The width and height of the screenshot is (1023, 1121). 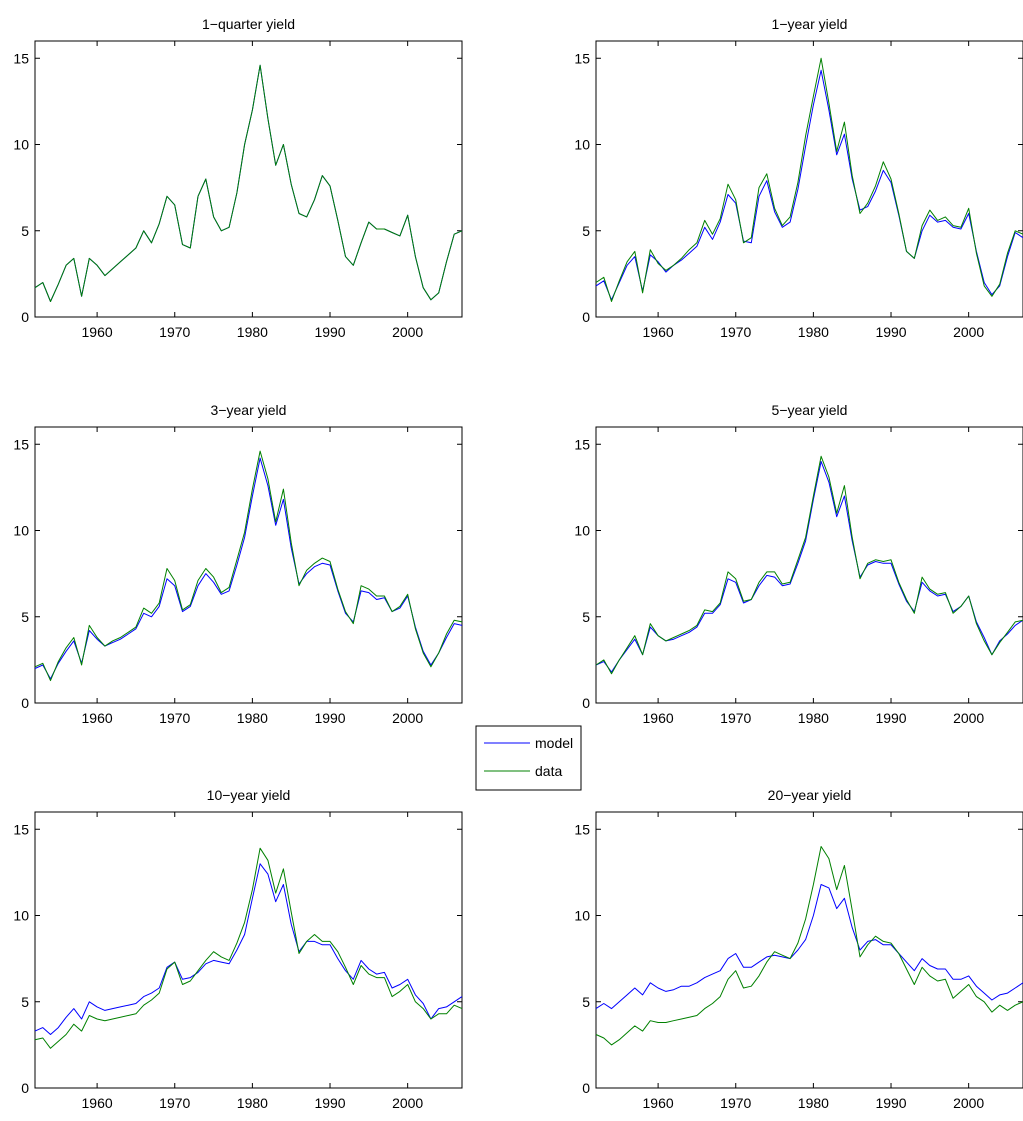 I want to click on subplot-5: 10−year yield 1960 1970 1980 1990 2000 0 5 10 15, so click(x=238, y=949).